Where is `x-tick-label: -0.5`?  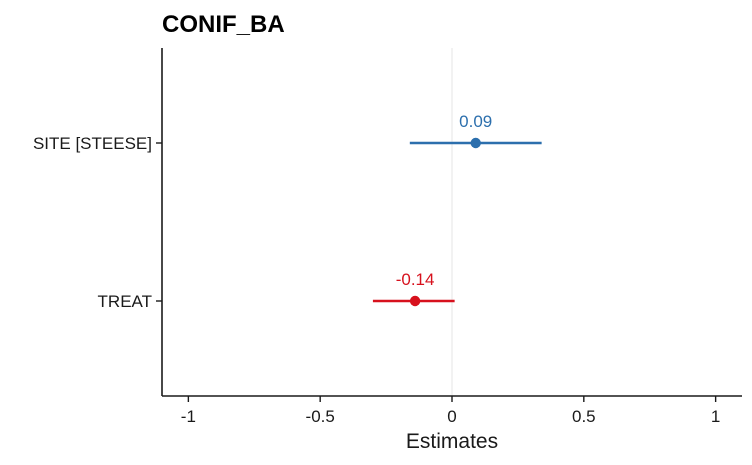
x-tick-label: -0.5 is located at coordinates (320, 416).